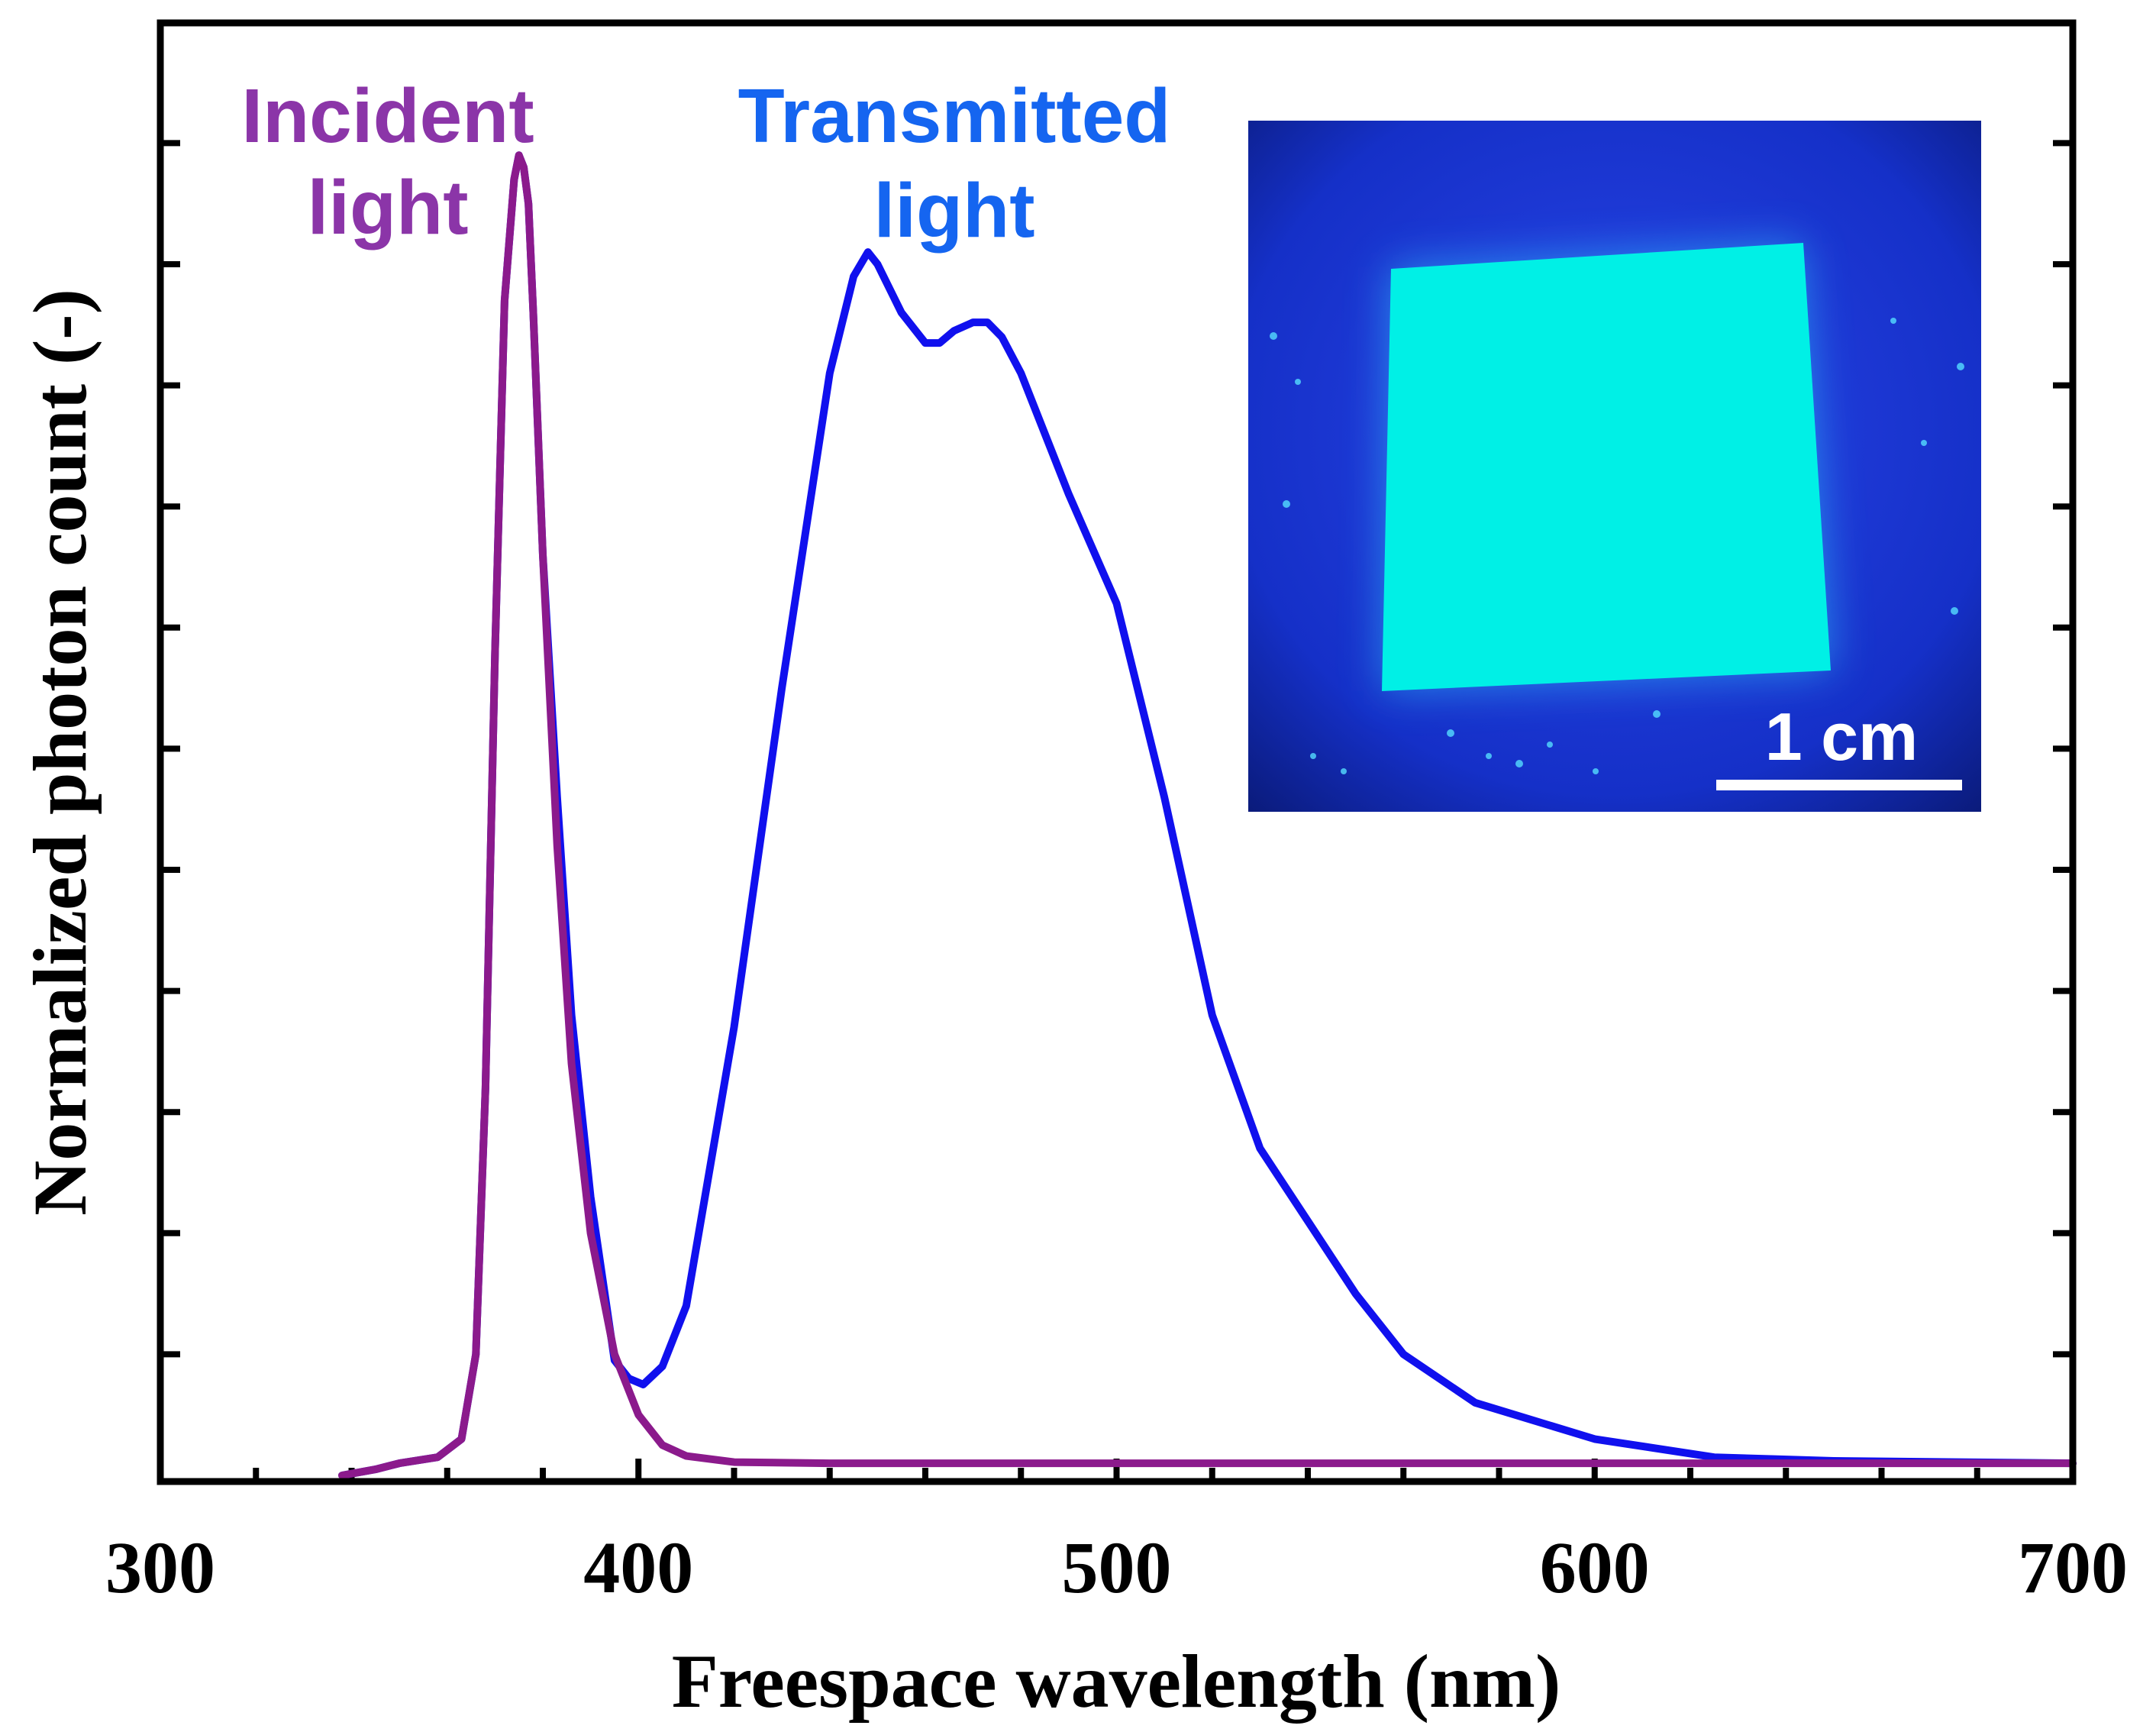 Image resolution: width=2156 pixels, height=1732 pixels. I want to click on incident-light-label-line2: light, so click(387, 207).